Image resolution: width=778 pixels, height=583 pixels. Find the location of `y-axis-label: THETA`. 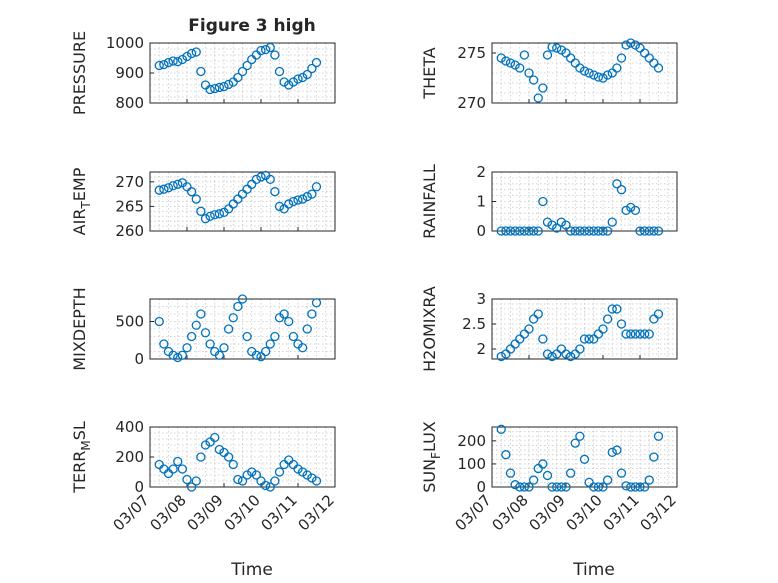

y-axis-label: THETA is located at coordinates (429, 73).